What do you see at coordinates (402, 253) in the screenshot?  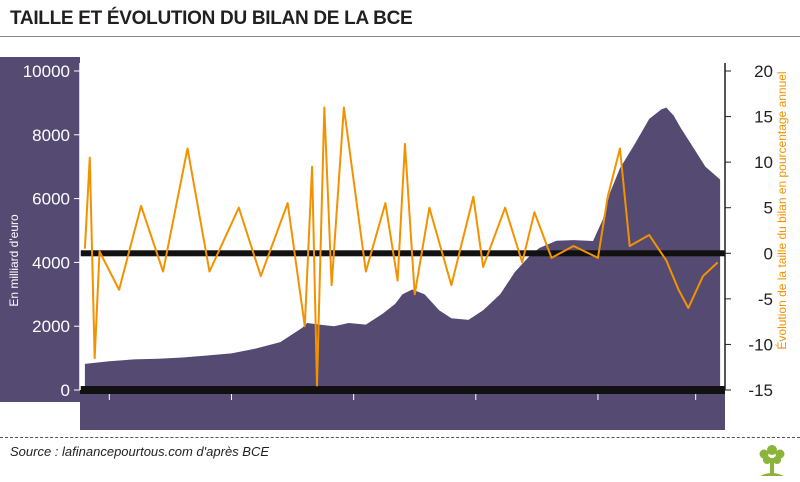 I see `zero-line-right-axis` at bounding box center [402, 253].